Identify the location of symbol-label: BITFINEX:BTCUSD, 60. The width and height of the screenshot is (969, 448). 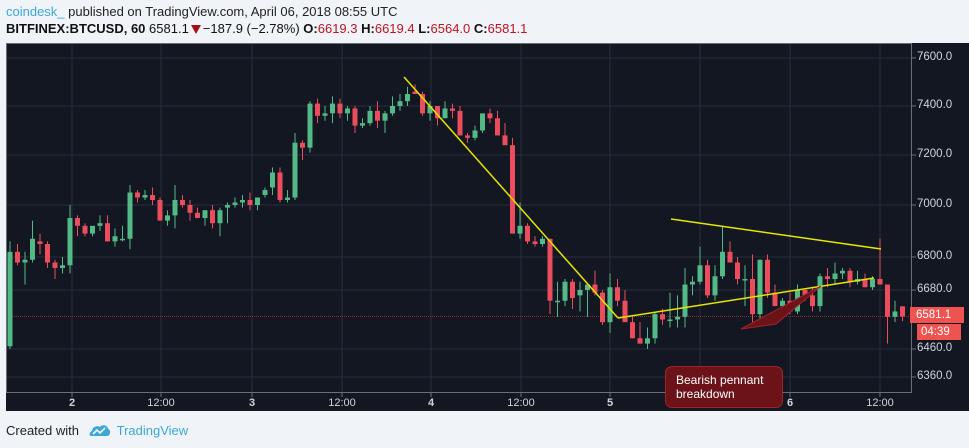
(76, 28).